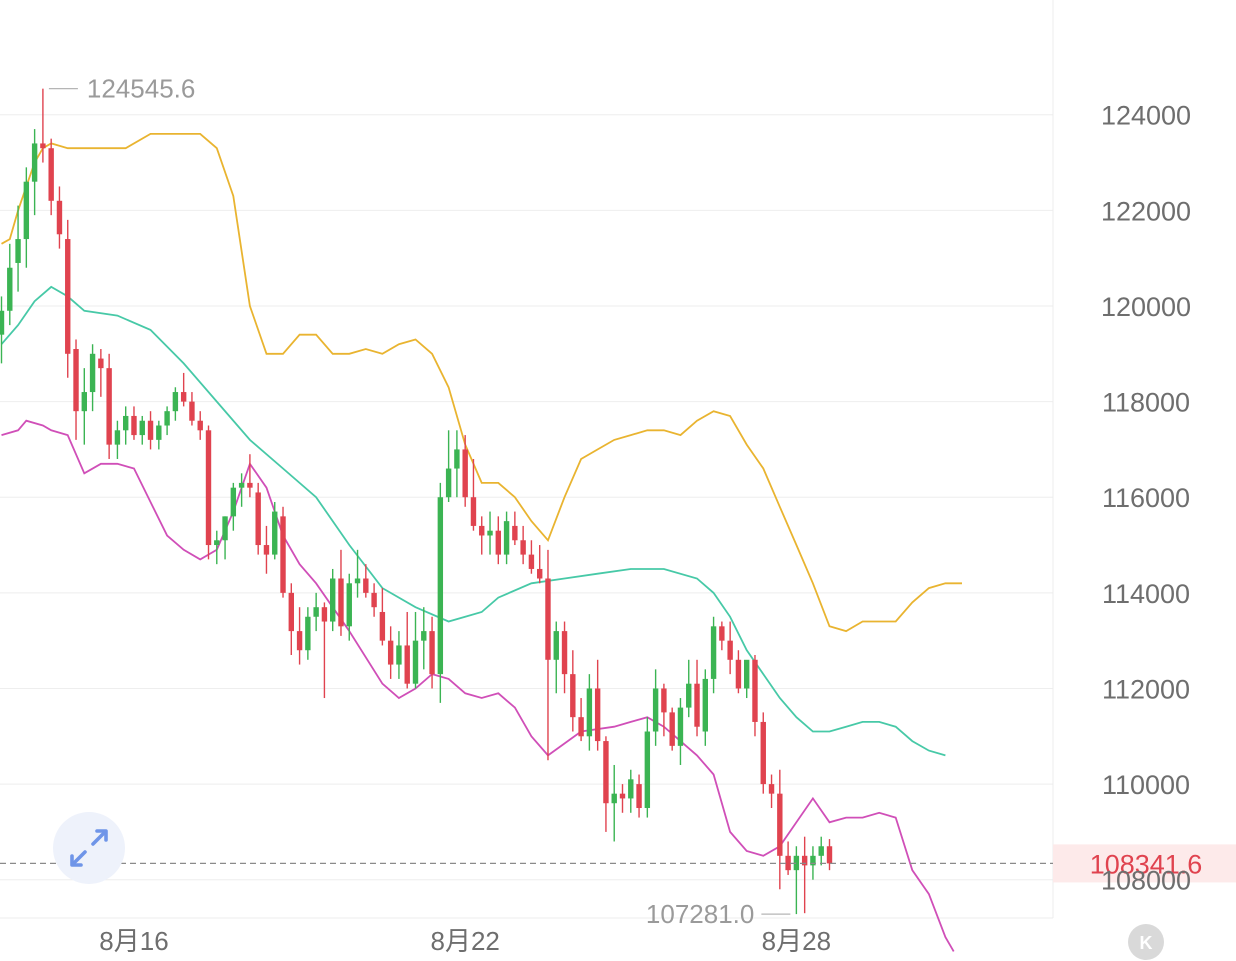 This screenshot has height=961, width=1236. I want to click on last-price-label: 108341.6, so click(1146, 864).